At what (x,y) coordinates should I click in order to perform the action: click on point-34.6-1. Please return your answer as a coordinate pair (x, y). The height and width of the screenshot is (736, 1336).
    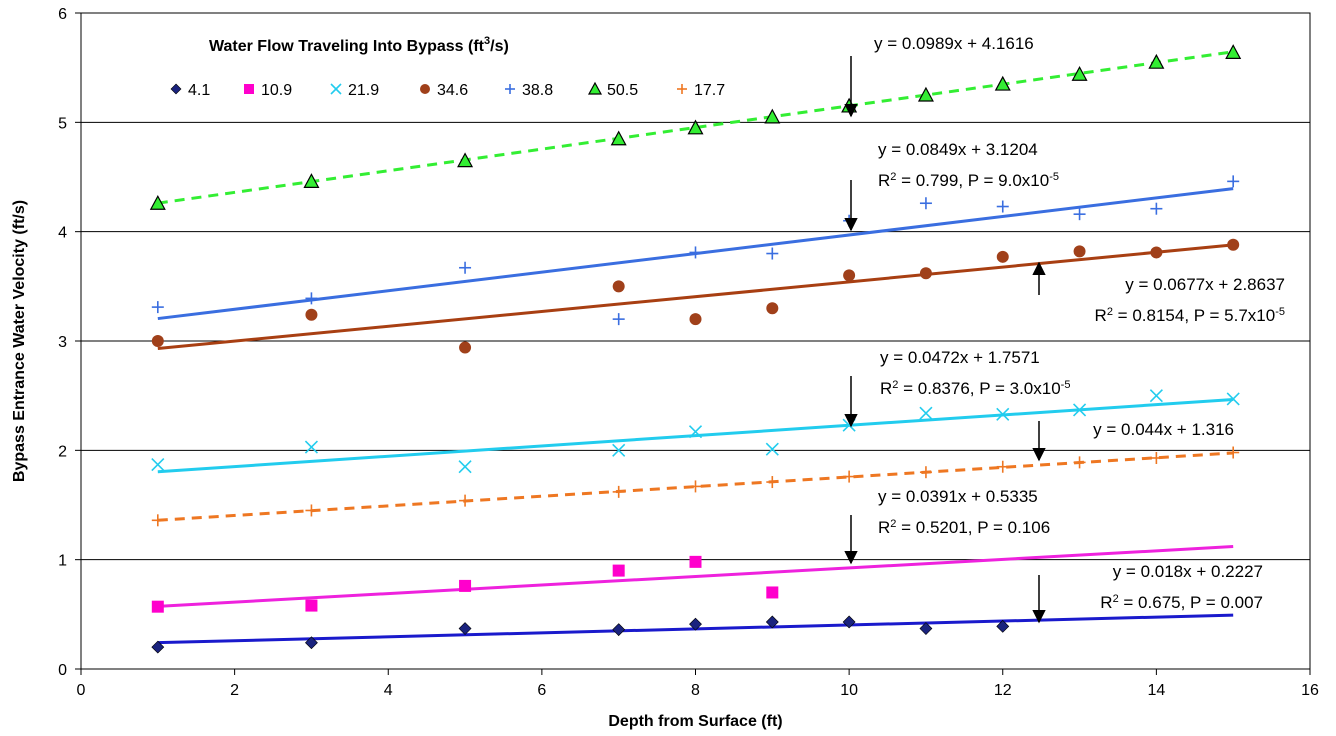
    Looking at the image, I should click on (311, 314).